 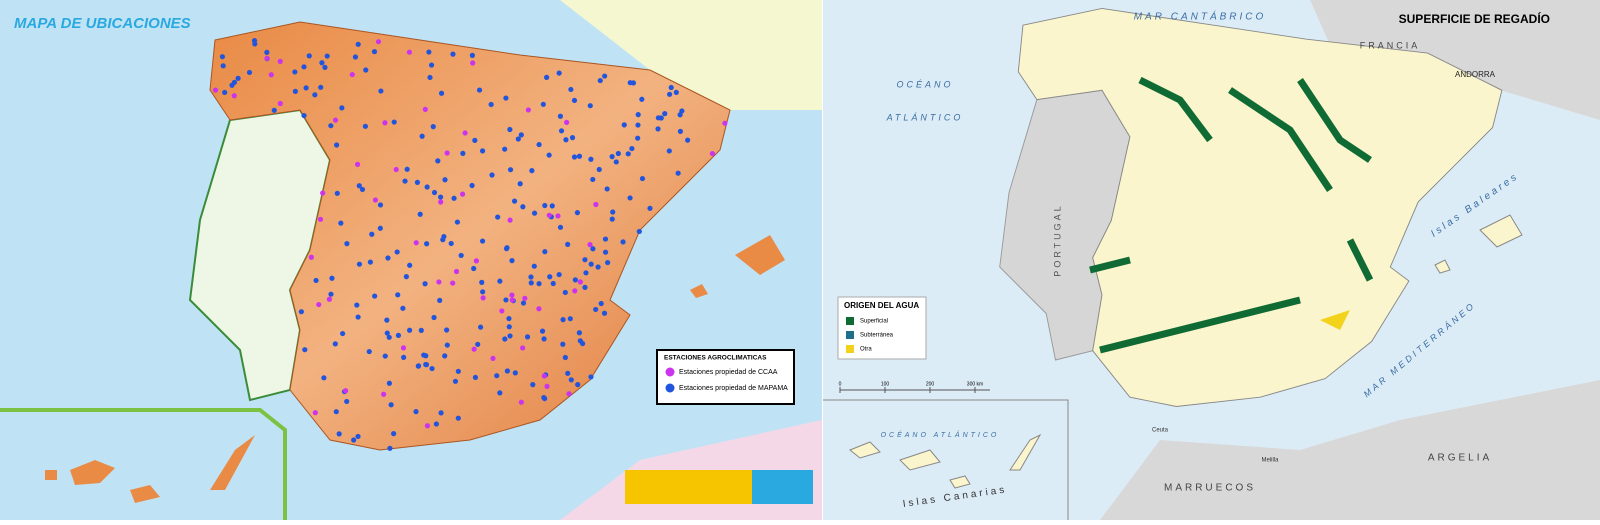 What do you see at coordinates (1160, 431) in the screenshot?
I see `map-label: Ceuta` at bounding box center [1160, 431].